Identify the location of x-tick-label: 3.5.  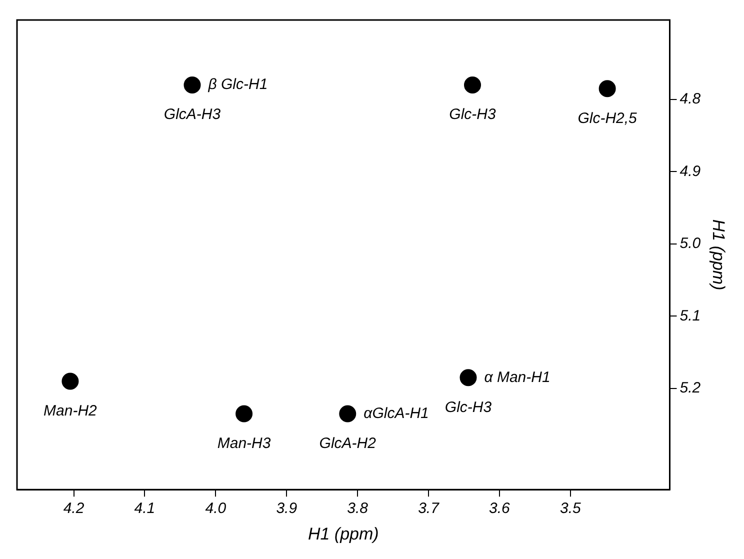
(571, 508).